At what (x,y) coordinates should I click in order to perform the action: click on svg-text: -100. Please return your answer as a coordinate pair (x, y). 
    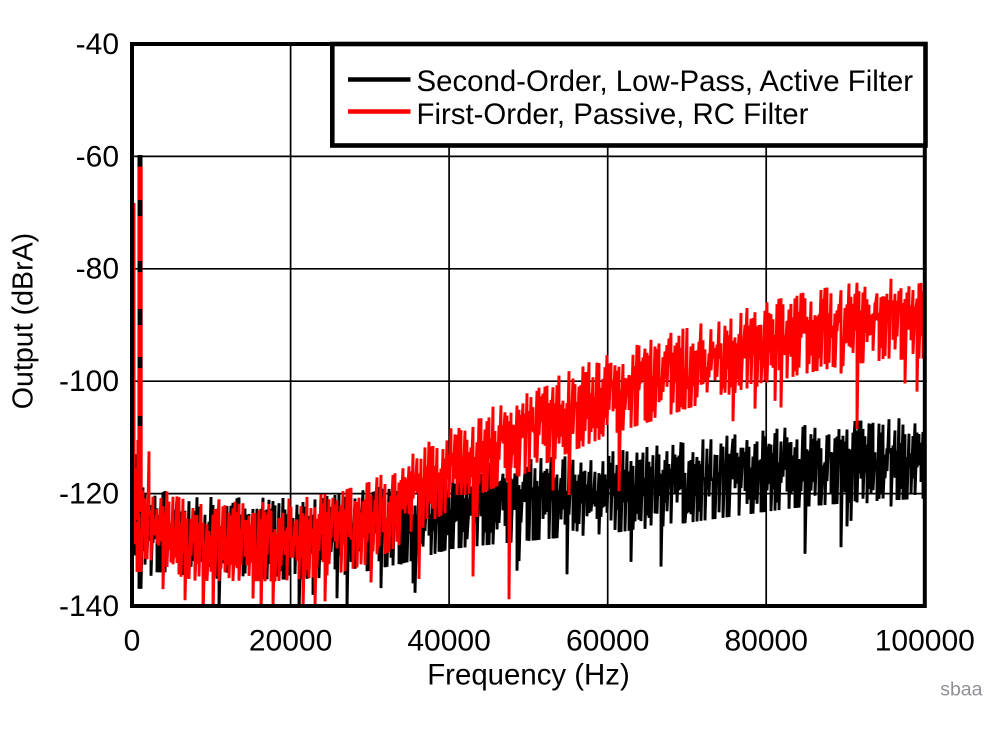
    Looking at the image, I should click on (89, 381).